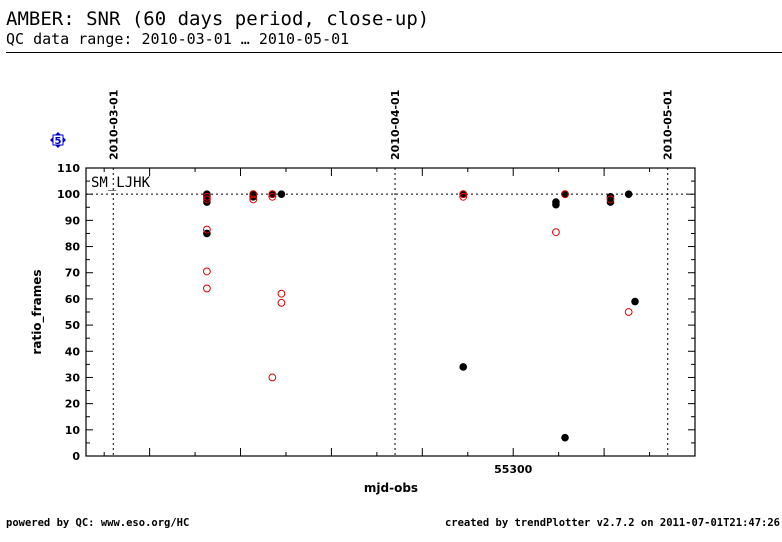 The image size is (782, 542). I want to click on y-axis-label: ratio_frames, so click(37, 311).